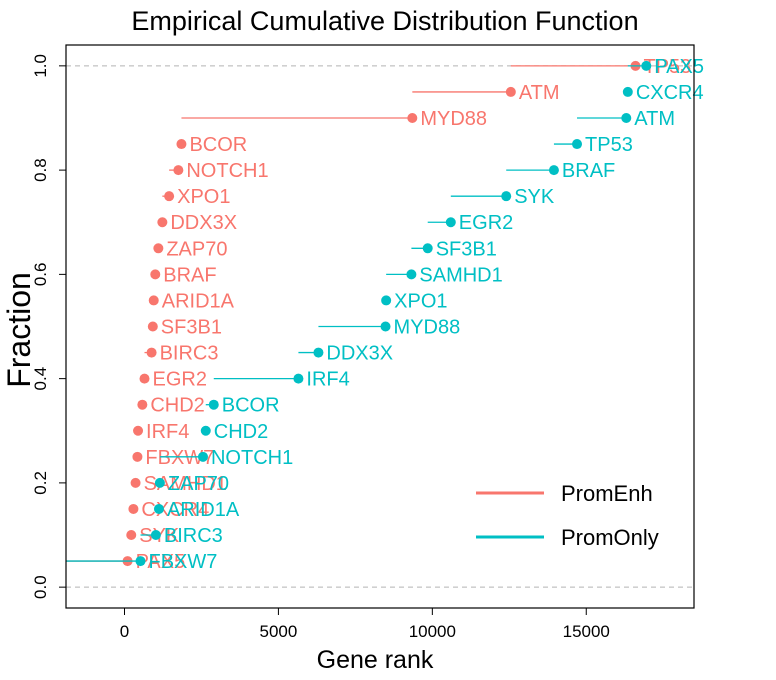 The width and height of the screenshot is (776, 680). Describe the element at coordinates (40, 170) in the screenshot. I see `y-tick-label: 0.8` at that location.